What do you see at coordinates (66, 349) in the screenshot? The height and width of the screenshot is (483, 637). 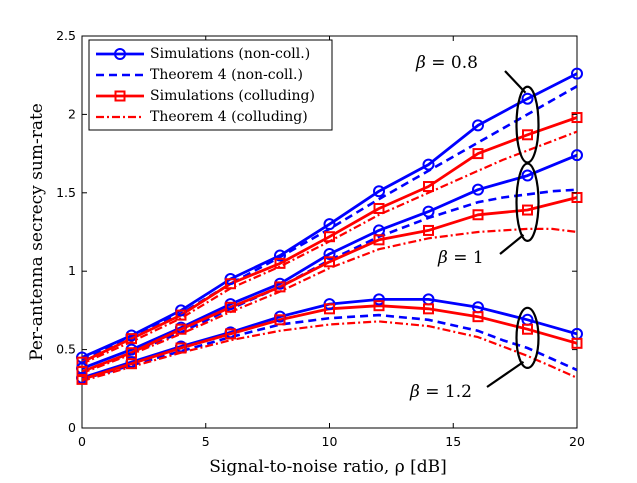 I see `y-tick-label: 0.5` at bounding box center [66, 349].